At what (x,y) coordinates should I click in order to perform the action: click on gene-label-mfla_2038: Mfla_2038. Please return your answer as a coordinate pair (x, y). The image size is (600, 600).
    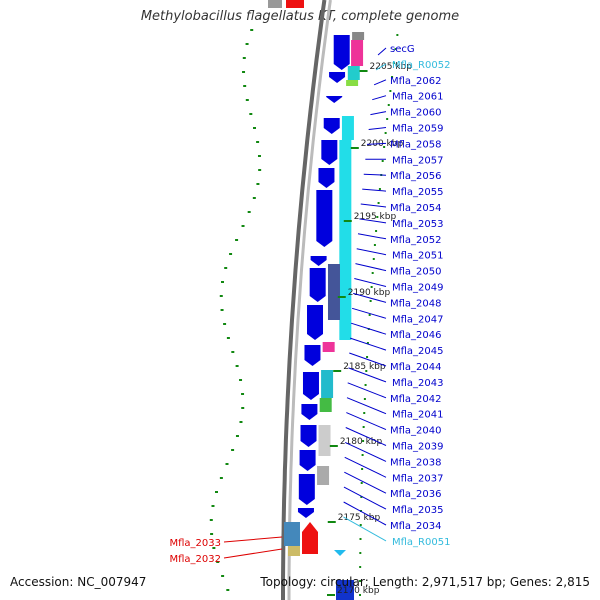
    Looking at the image, I should click on (416, 462).